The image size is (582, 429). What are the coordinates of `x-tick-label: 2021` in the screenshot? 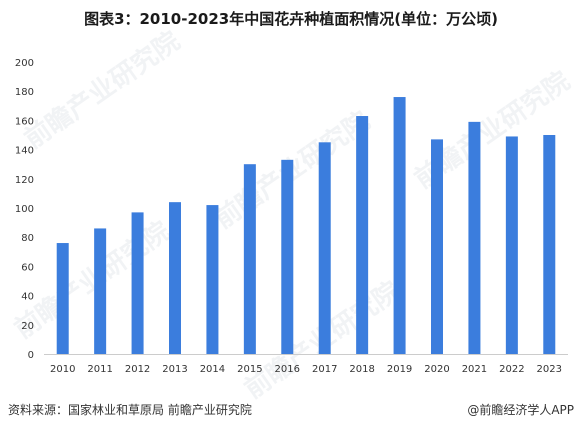 It's located at (474, 369).